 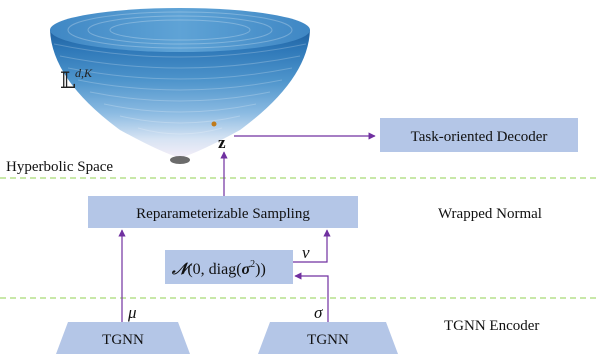 I want to click on arrow-sigma-to-normal, so click(x=311, y=297).